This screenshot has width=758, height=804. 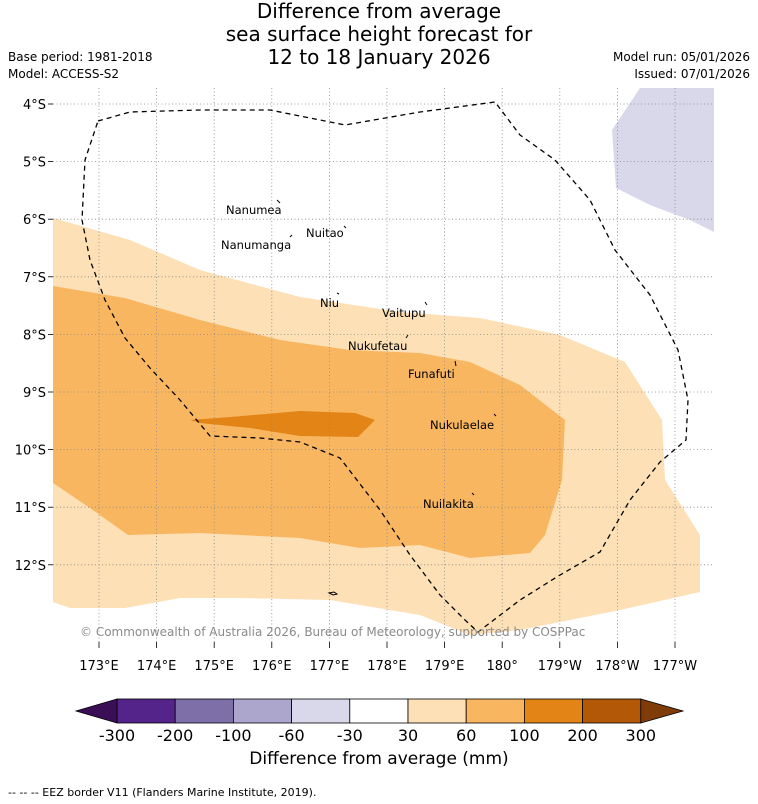 What do you see at coordinates (233, 735) in the screenshot?
I see `colorbar-tick-label: -100` at bounding box center [233, 735].